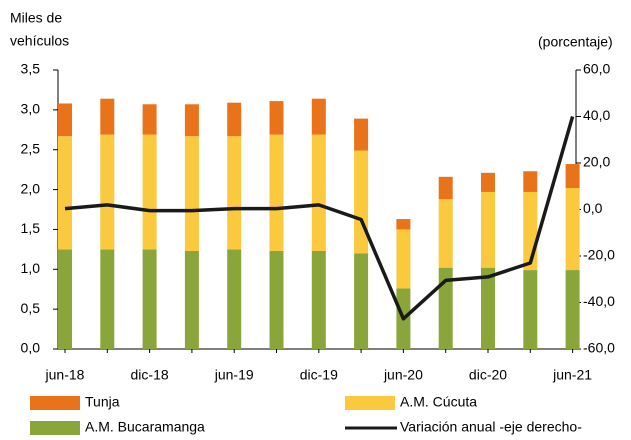 This screenshot has width=631, height=440. Describe the element at coordinates (31, 308) in the screenshot. I see `y-tick-label: 0,5` at that location.